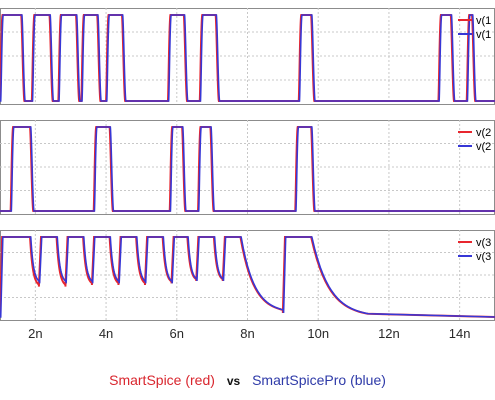  Describe the element at coordinates (177, 333) in the screenshot. I see `x-tick-label: 6n` at that location.